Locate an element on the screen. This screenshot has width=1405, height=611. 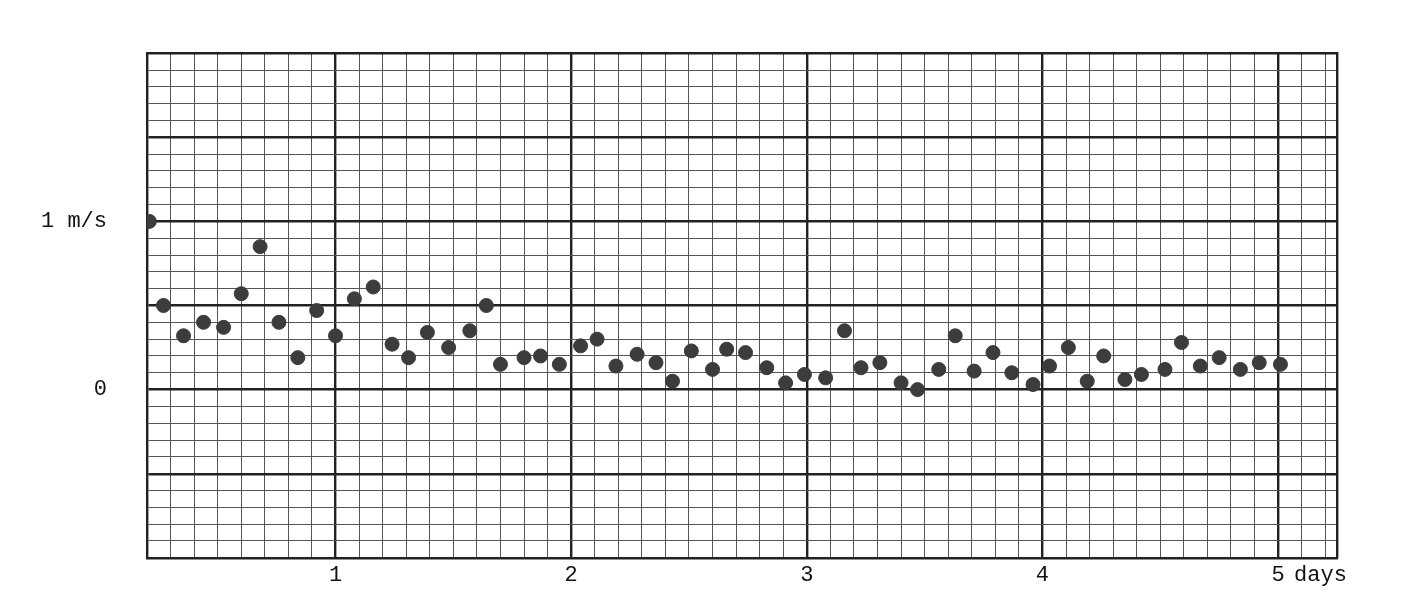
x-tick-label: 3 is located at coordinates (807, 575).